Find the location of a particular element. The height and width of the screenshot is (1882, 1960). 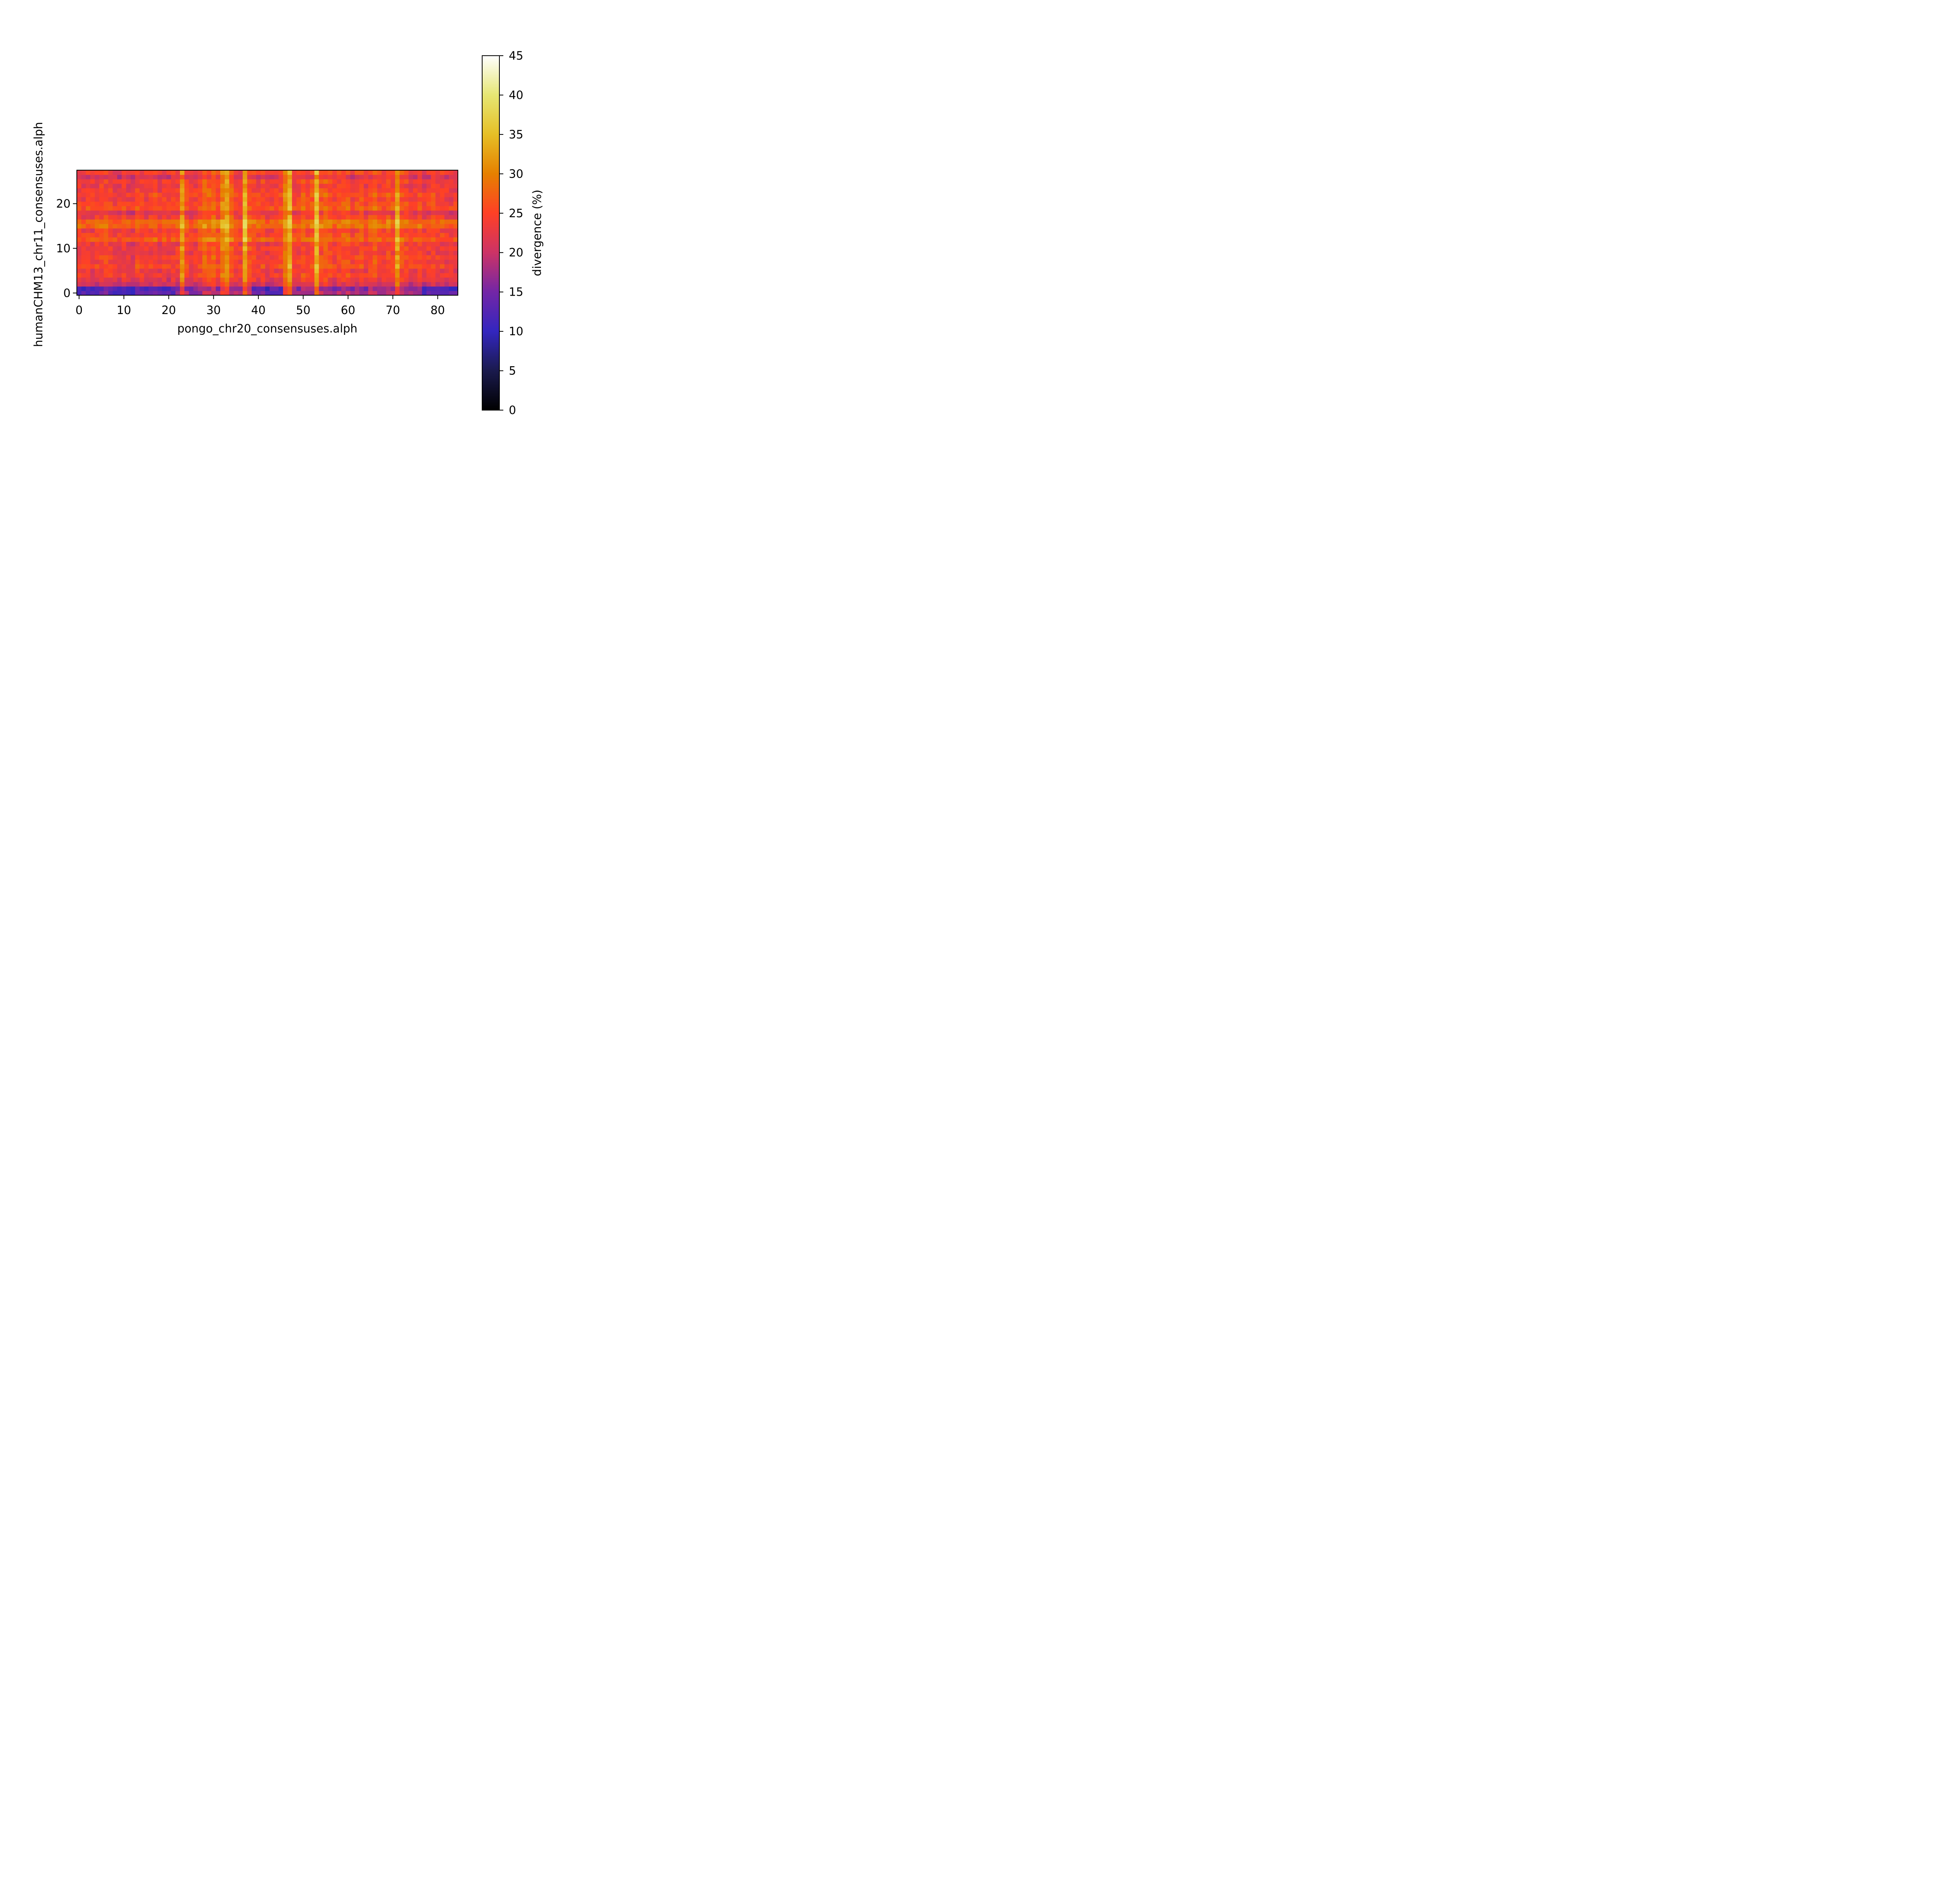

colorbar-tick-label: 30 is located at coordinates (516, 173).